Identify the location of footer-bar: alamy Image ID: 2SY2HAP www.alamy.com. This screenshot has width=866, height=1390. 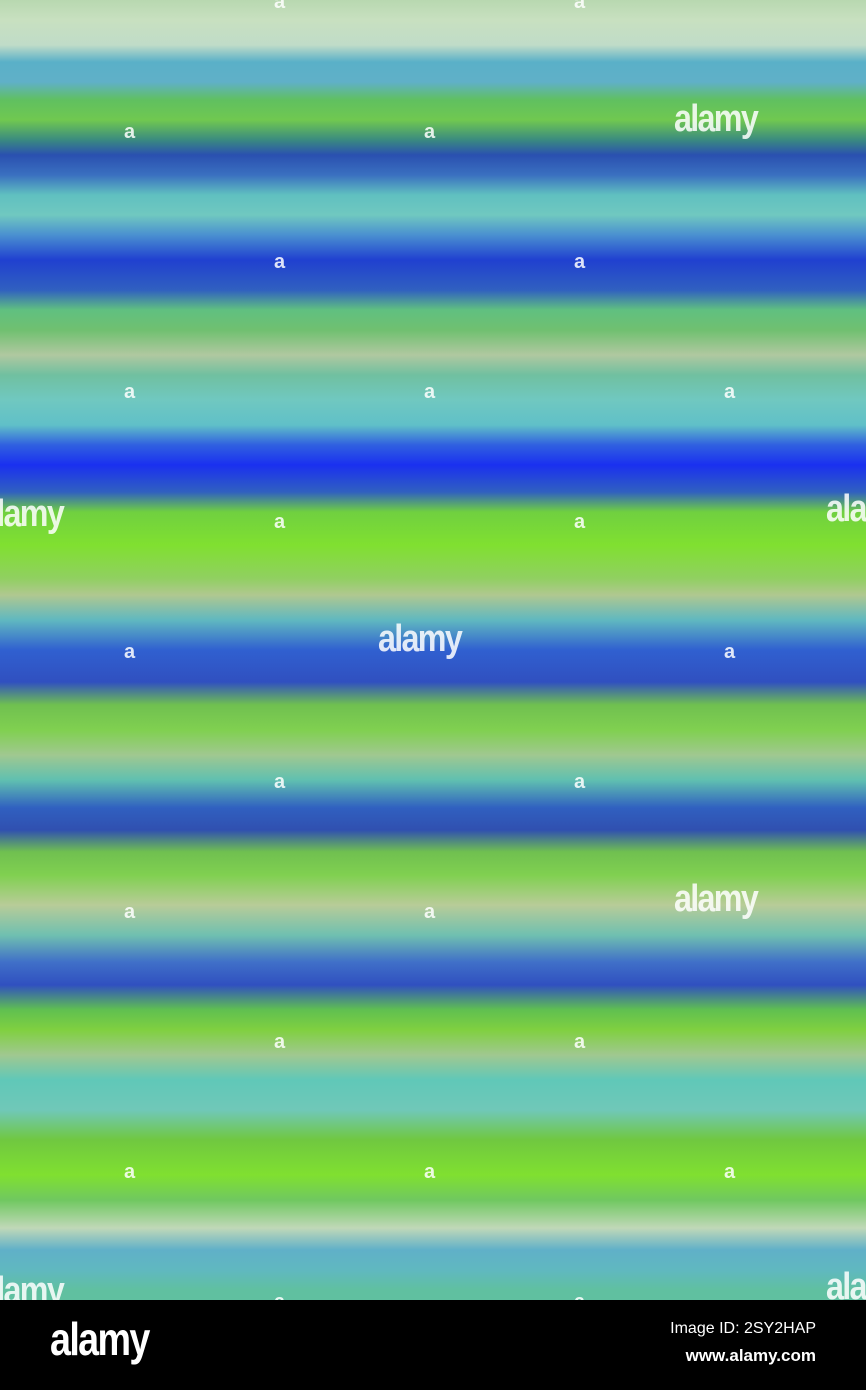
(433, 1345).